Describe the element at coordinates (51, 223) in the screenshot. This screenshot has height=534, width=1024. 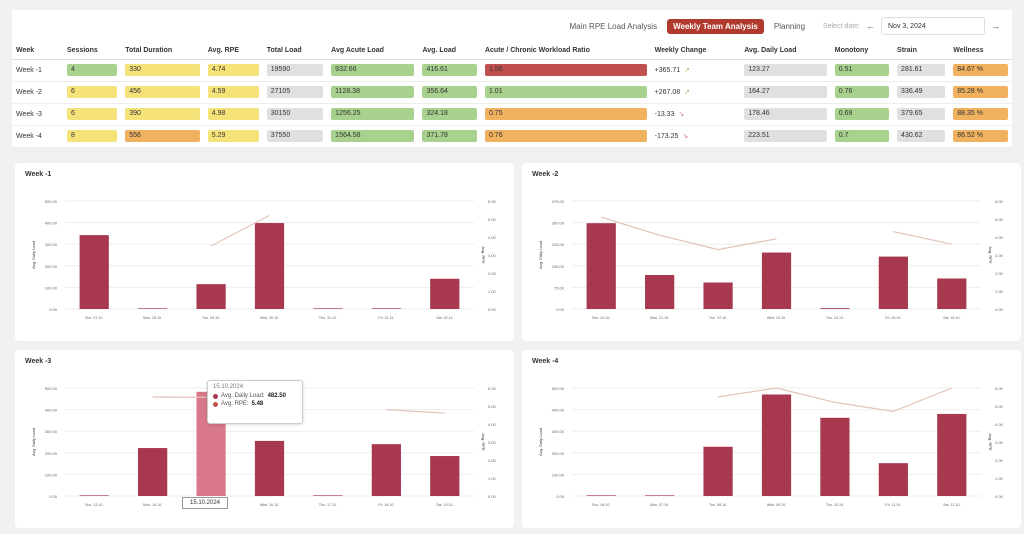
I see `y-tick-label: 400.00` at that location.